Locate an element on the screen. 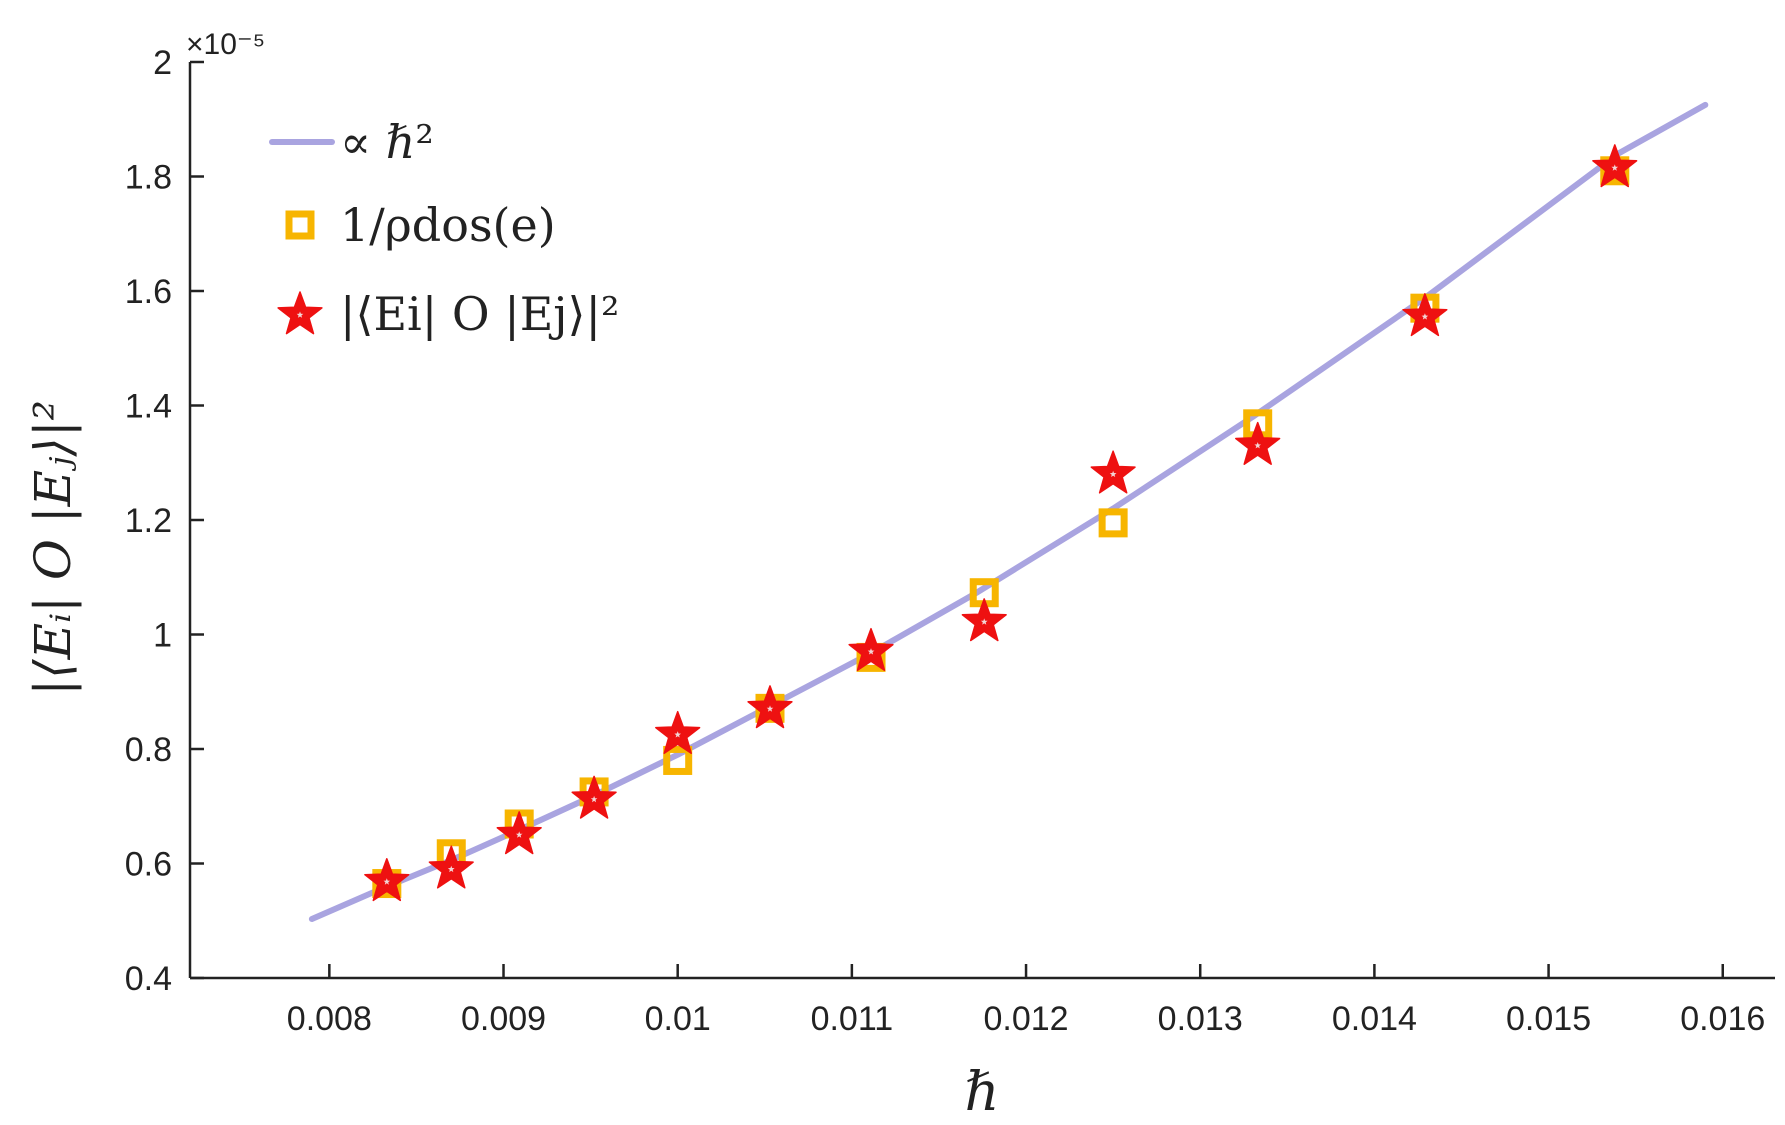 This screenshot has height=1125, width=1785. x-tick-label: 0.01 is located at coordinates (678, 1019).